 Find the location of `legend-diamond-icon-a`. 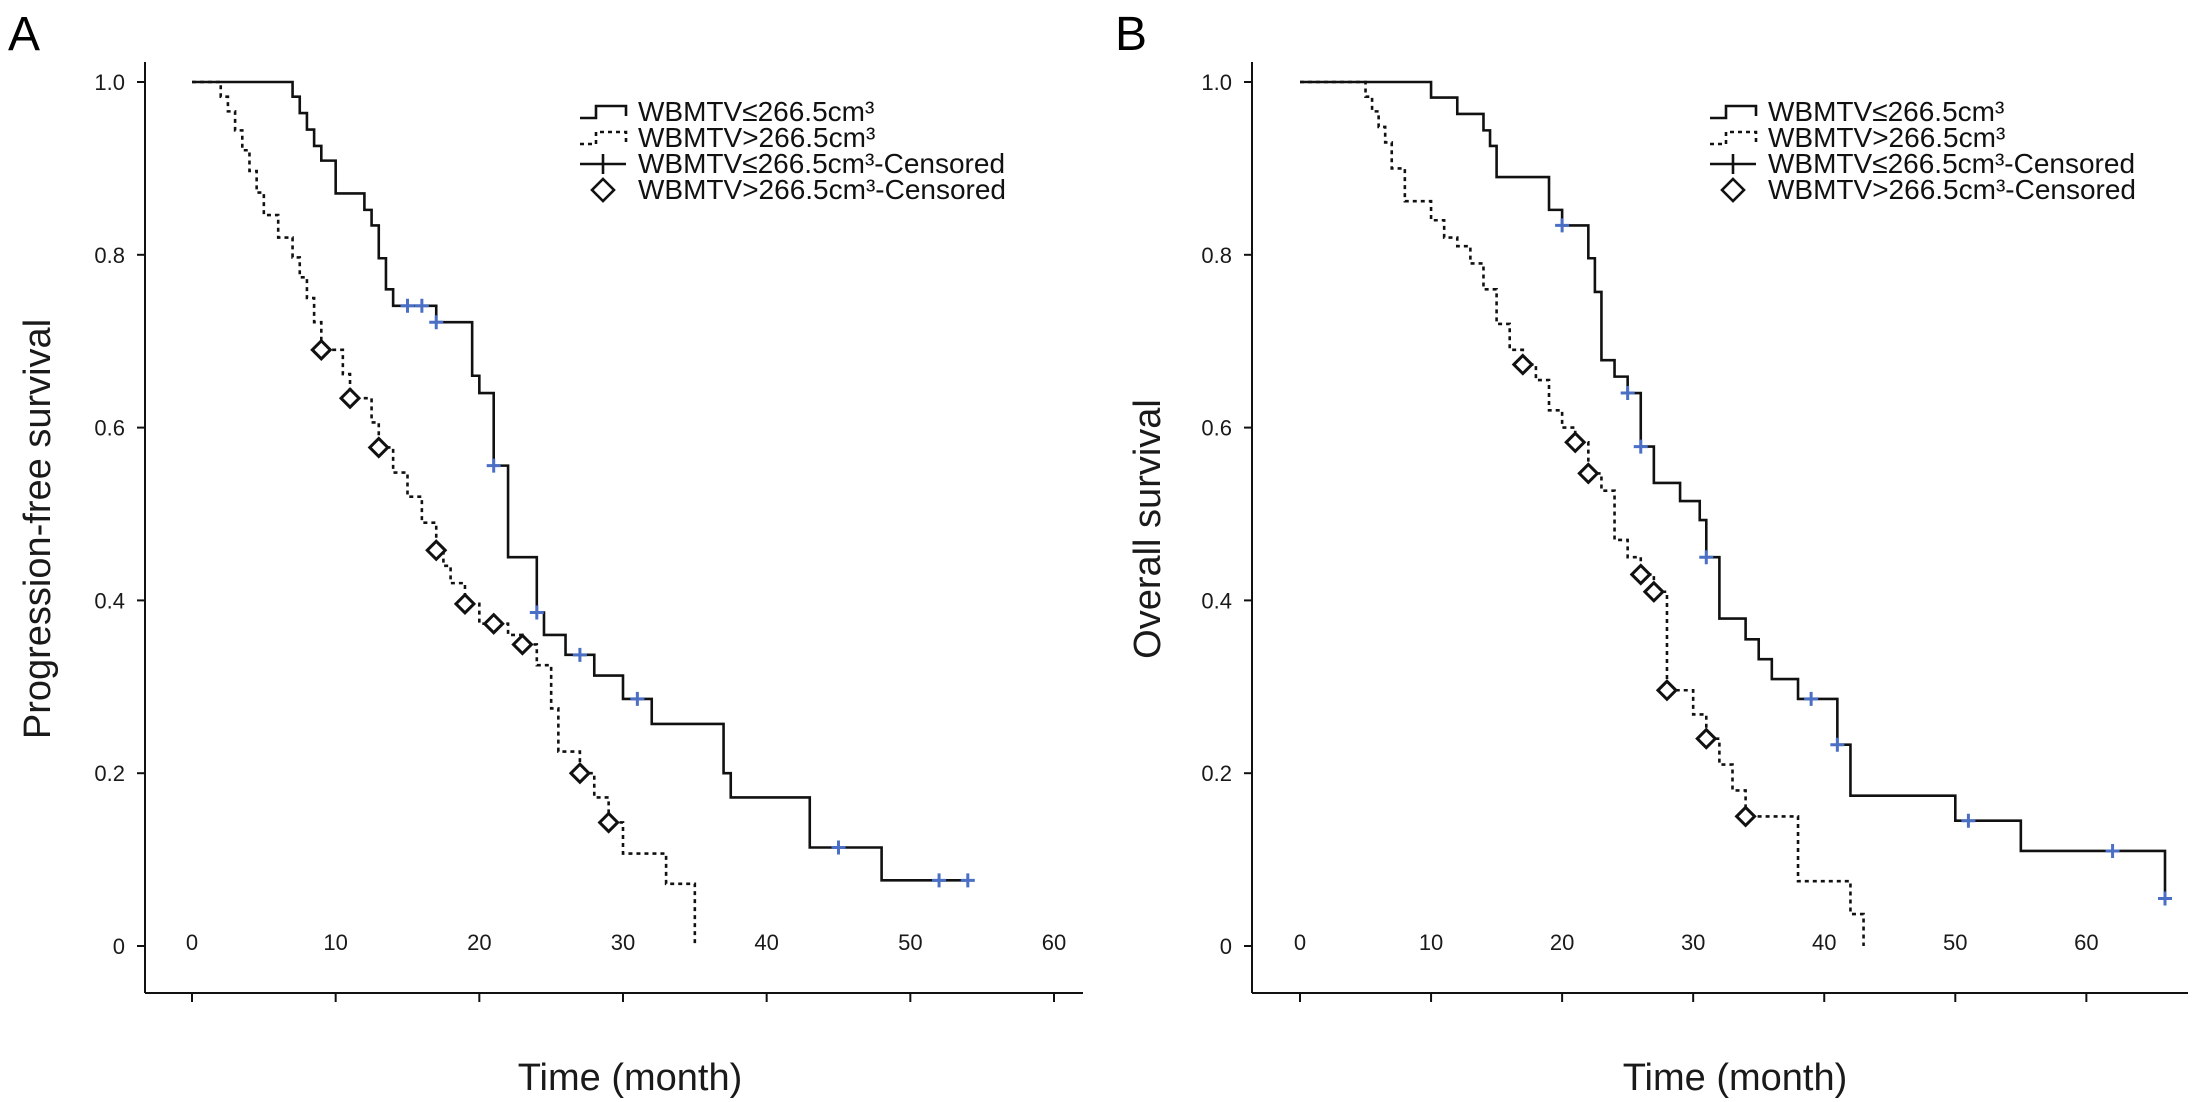

legend-diamond-icon-a is located at coordinates (603, 190).